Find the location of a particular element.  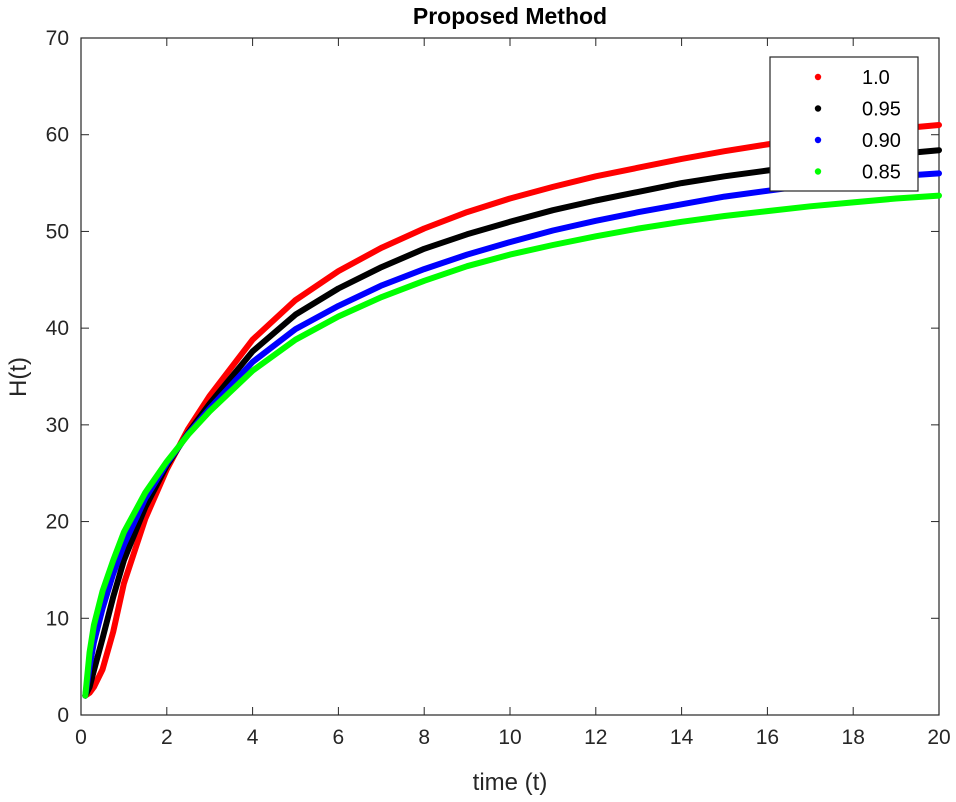

y-tick-label: 10 is located at coordinates (57, 618).